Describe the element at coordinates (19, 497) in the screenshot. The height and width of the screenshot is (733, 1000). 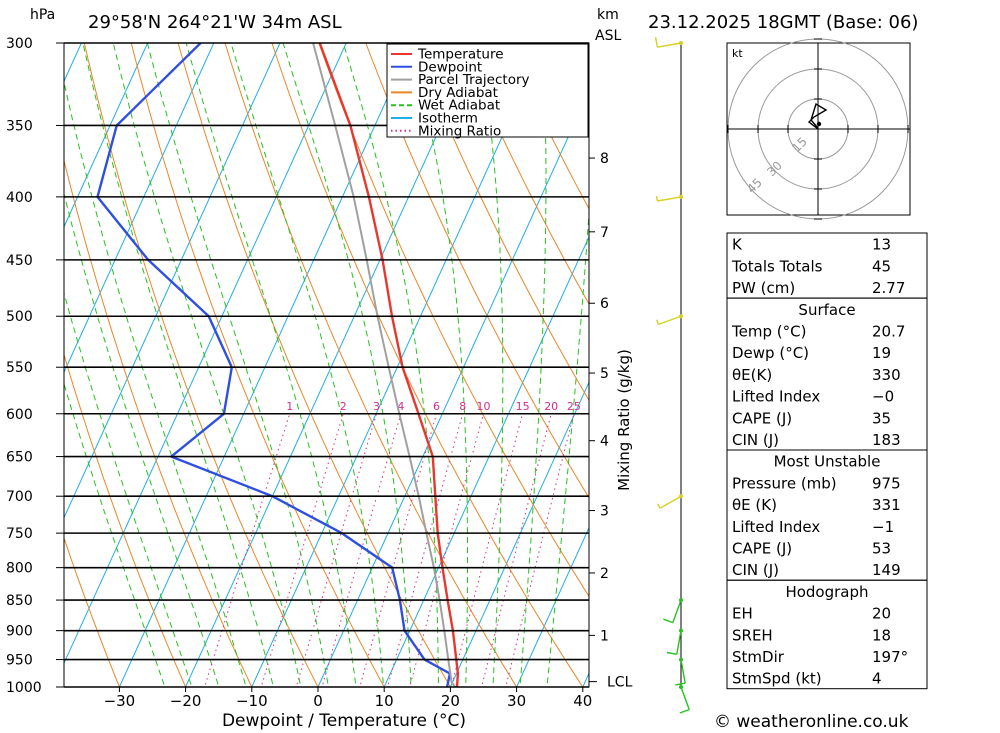
I see `pressure-tick-label: 700` at that location.